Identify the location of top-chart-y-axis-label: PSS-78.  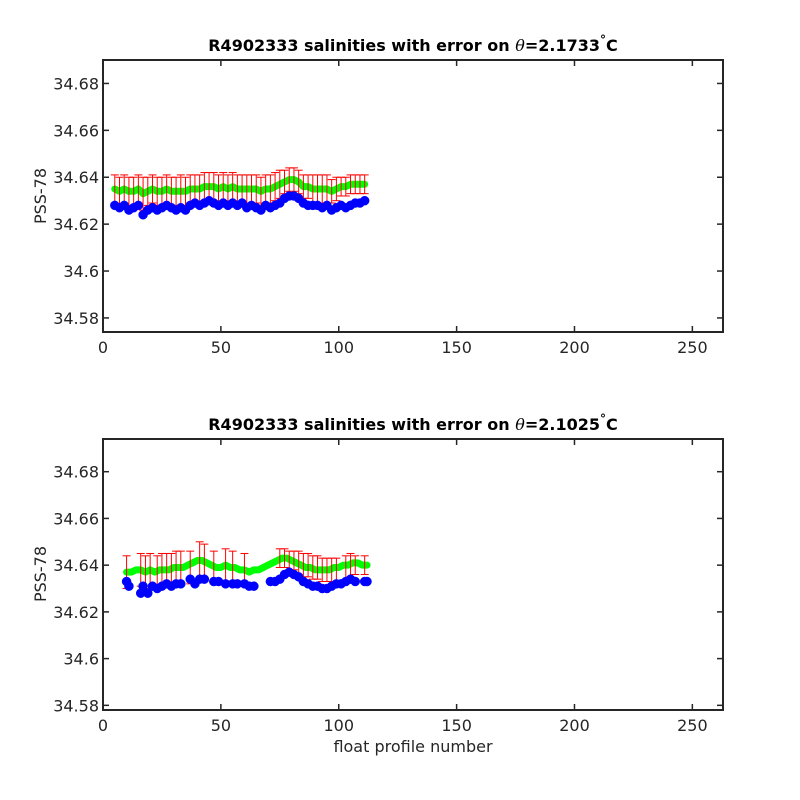
(40, 196).